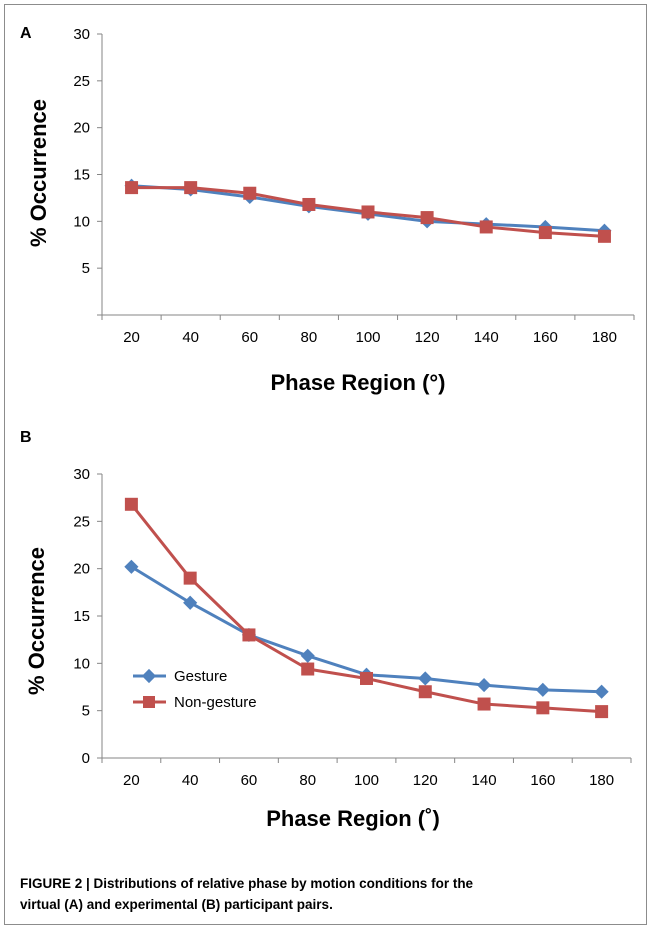  Describe the element at coordinates (200, 676) in the screenshot. I see `legend-gesture-label: Gesture` at that location.